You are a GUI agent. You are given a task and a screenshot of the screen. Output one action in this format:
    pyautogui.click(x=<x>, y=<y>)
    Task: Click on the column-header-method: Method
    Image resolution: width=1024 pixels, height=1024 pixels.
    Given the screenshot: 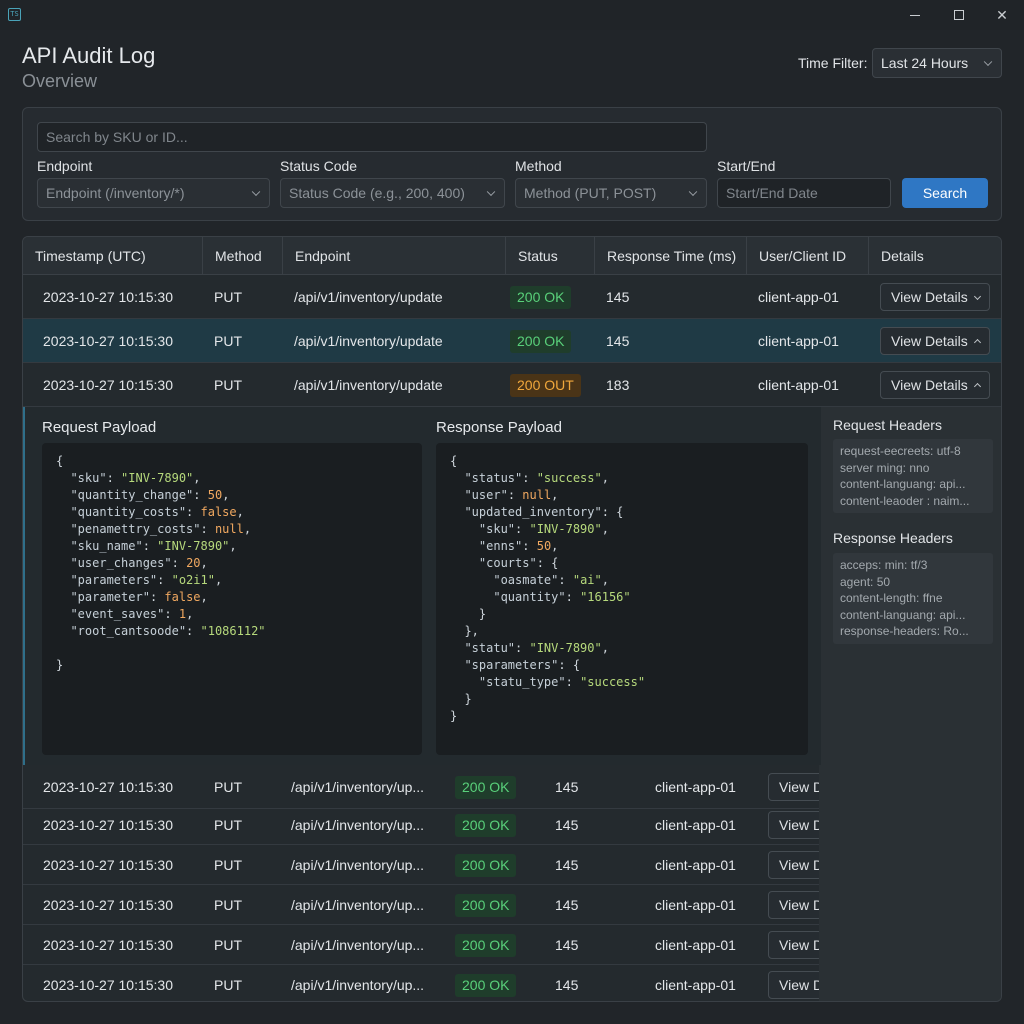 What is the action you would take?
    pyautogui.click(x=243, y=256)
    